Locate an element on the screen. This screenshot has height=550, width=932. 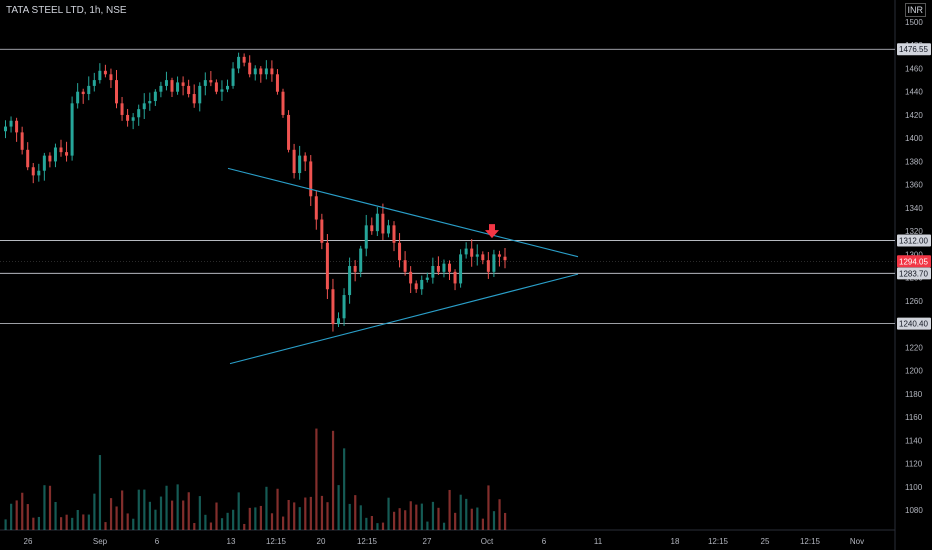
y-tick-label: 1420 is located at coordinates (914, 115).